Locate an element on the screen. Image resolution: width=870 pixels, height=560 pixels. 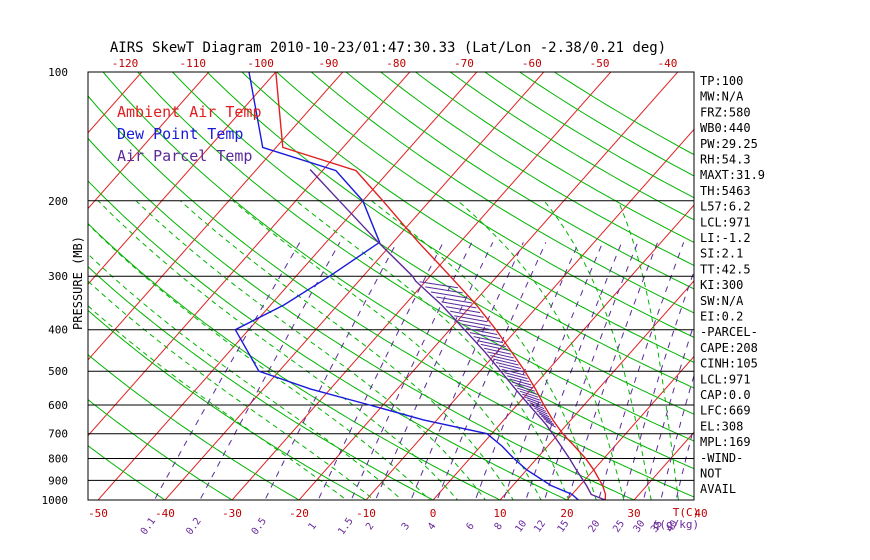
top-temp-tick-label: -40 is located at coordinates (667, 63).